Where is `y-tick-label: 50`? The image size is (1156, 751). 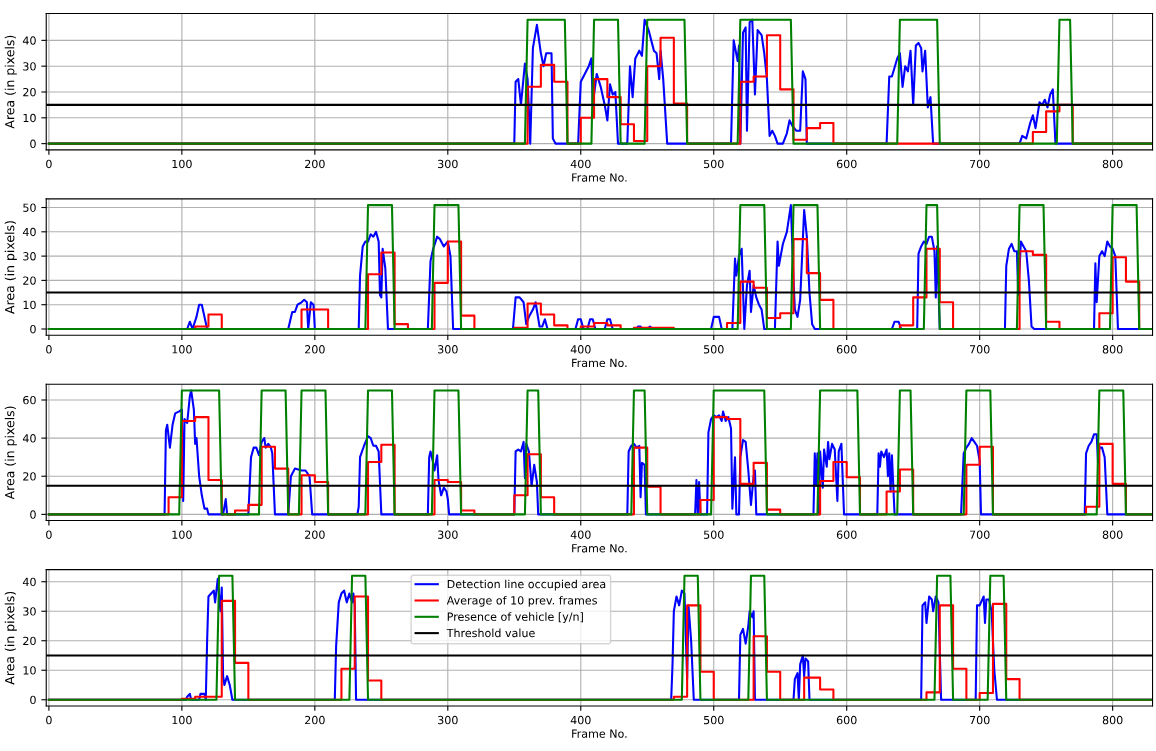 y-tick-label: 50 is located at coordinates (29, 207).